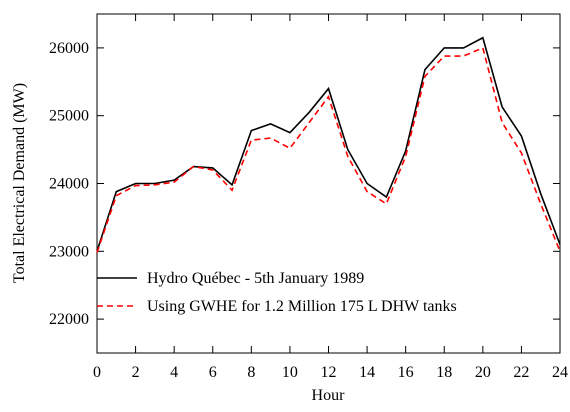  Describe the element at coordinates (69, 116) in the screenshot. I see `y-tick-label: 25000` at that location.